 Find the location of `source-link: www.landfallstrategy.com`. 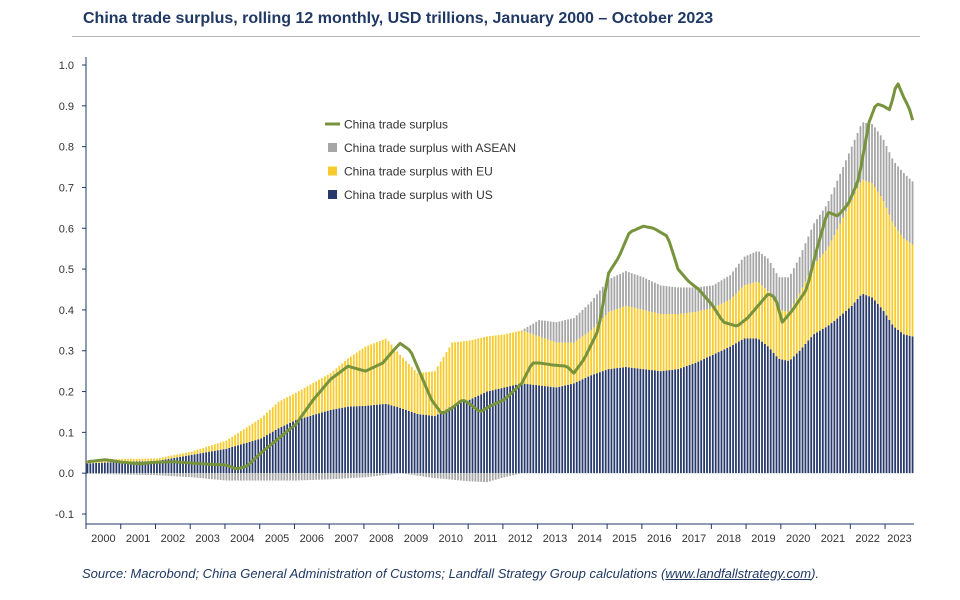

source-link: www.landfallstrategy.com is located at coordinates (738, 573).